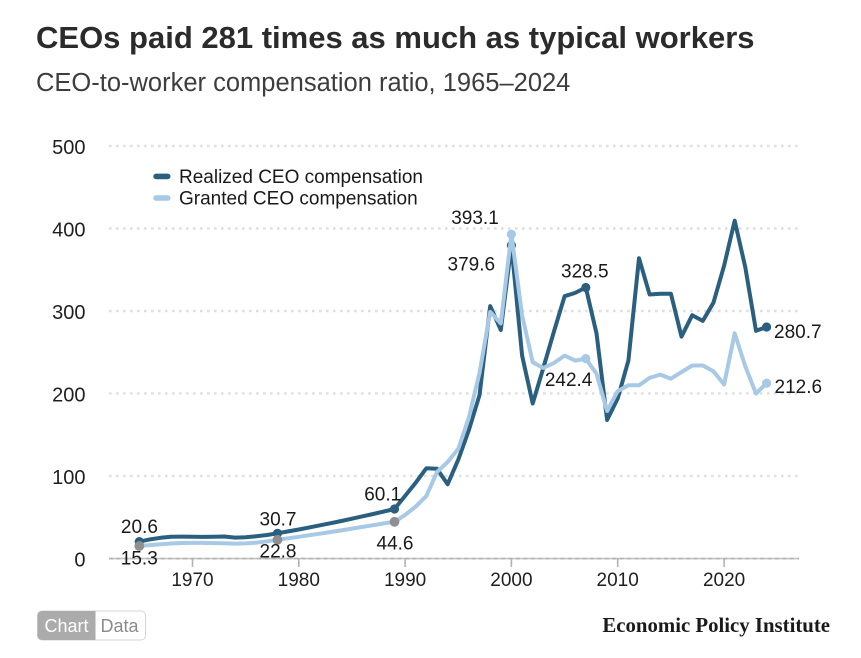 The height and width of the screenshot is (658, 861). What do you see at coordinates (68, 148) in the screenshot?
I see `svg-text: 500` at bounding box center [68, 148].